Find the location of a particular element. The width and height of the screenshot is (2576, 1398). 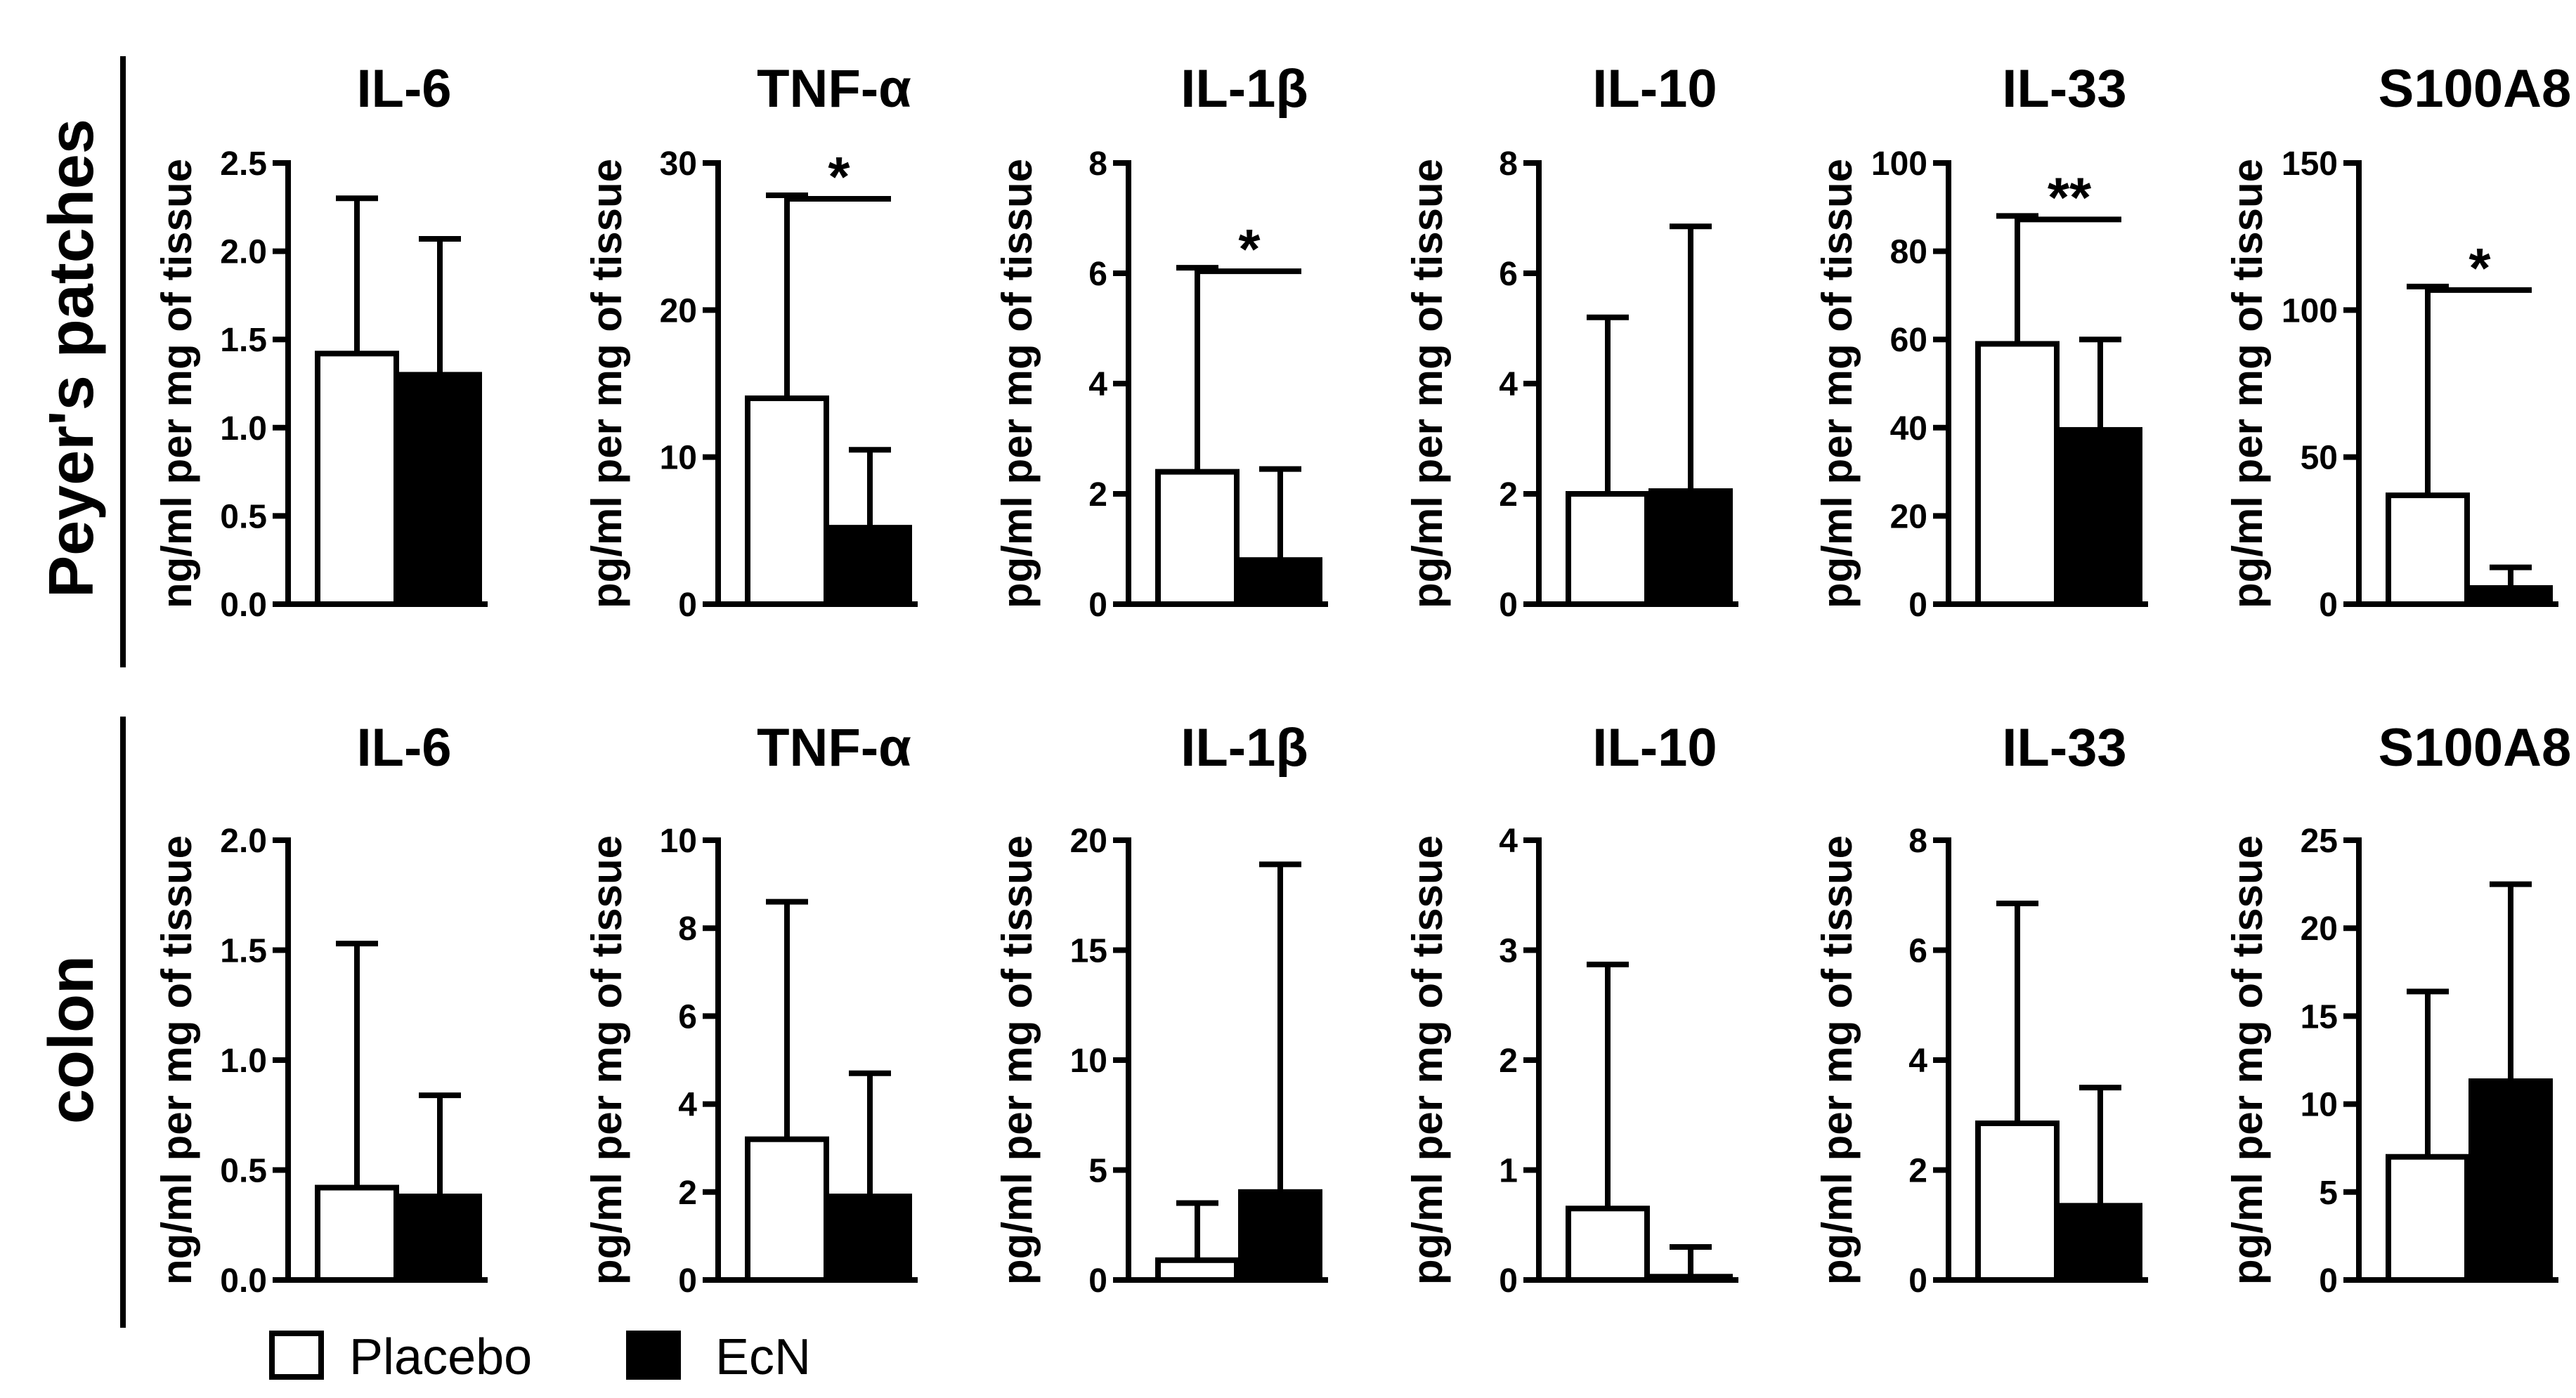

row-label-colon: colon is located at coordinates (72, 1039).